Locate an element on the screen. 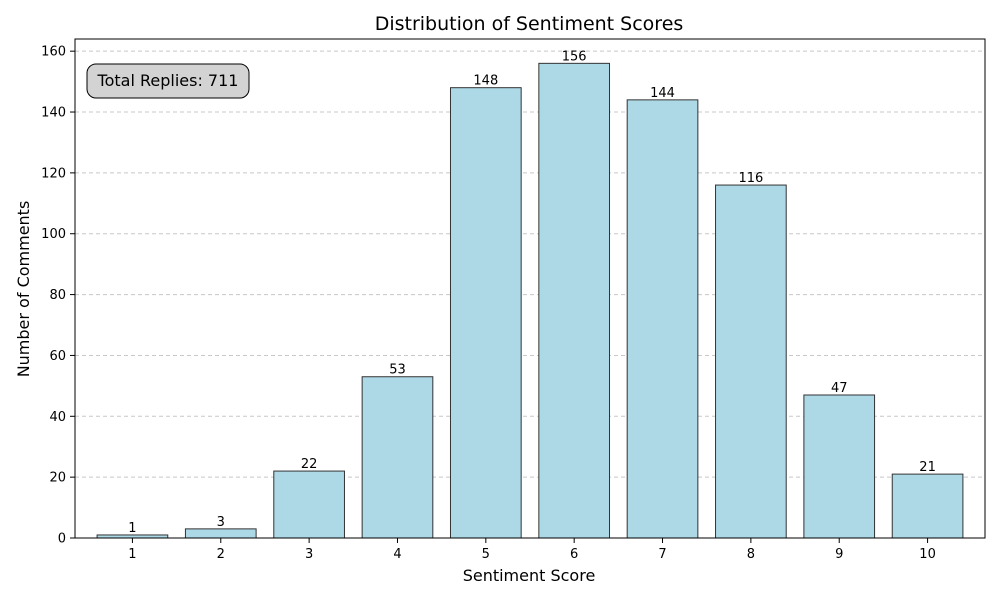  x-tick-label: 9 is located at coordinates (839, 554).